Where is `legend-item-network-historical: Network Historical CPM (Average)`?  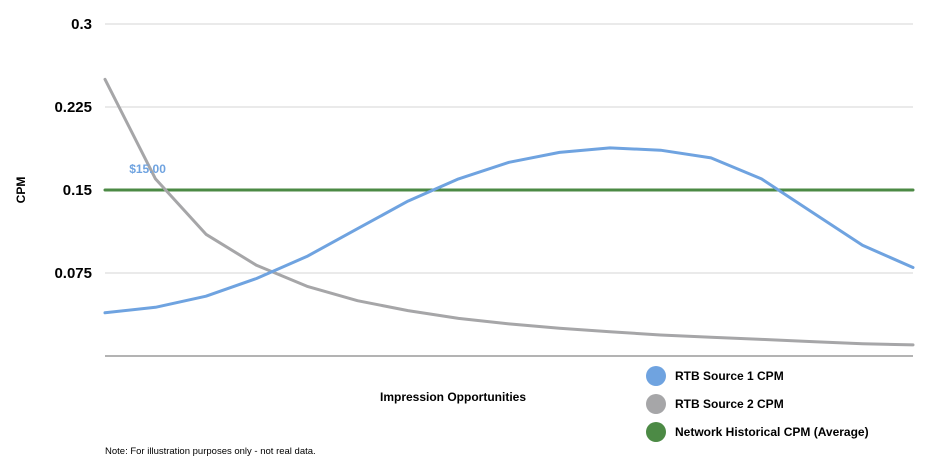
legend-item-network-historical: Network Historical CPM (Average) is located at coordinates (757, 431).